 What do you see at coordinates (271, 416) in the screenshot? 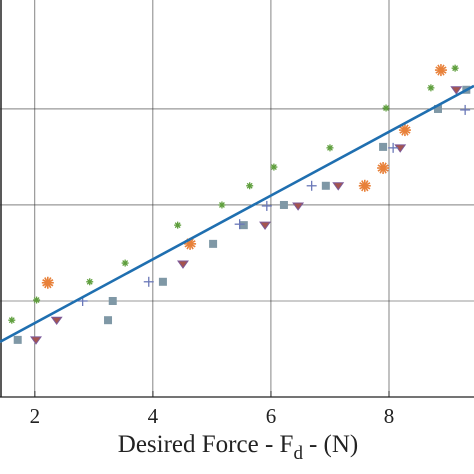
I see `x-tick-label: 6` at bounding box center [271, 416].